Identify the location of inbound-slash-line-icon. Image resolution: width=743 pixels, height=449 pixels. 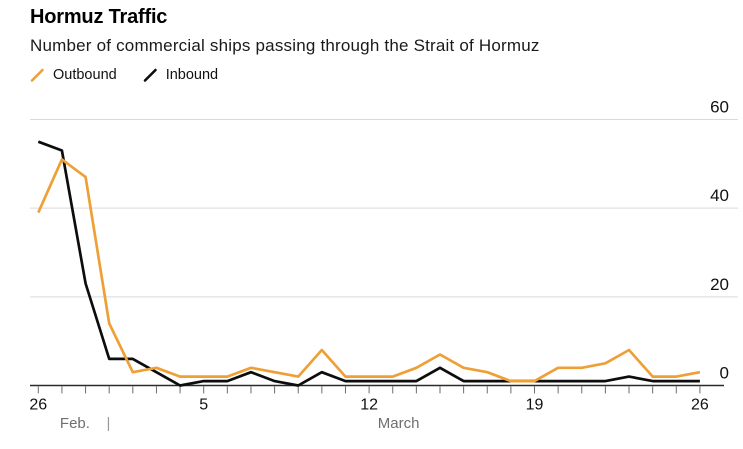
(150, 75).